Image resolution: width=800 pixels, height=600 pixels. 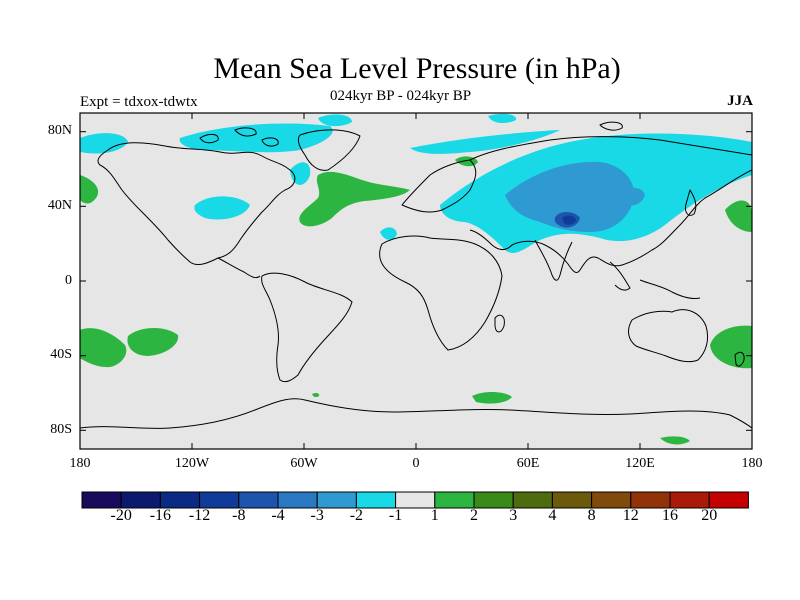 I want to click on contour-cyan-arctic, so click(x=485, y=142).